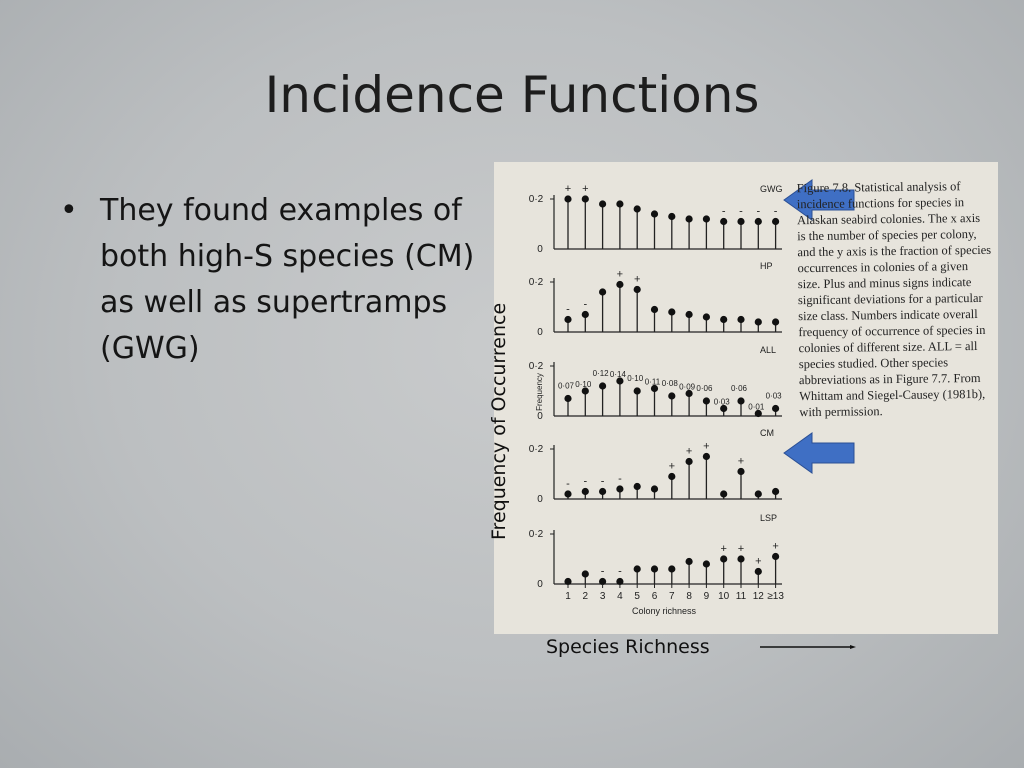 Image resolution: width=1024 pixels, height=768 pixels. I want to click on right-arrow-icon, so click(808, 647).